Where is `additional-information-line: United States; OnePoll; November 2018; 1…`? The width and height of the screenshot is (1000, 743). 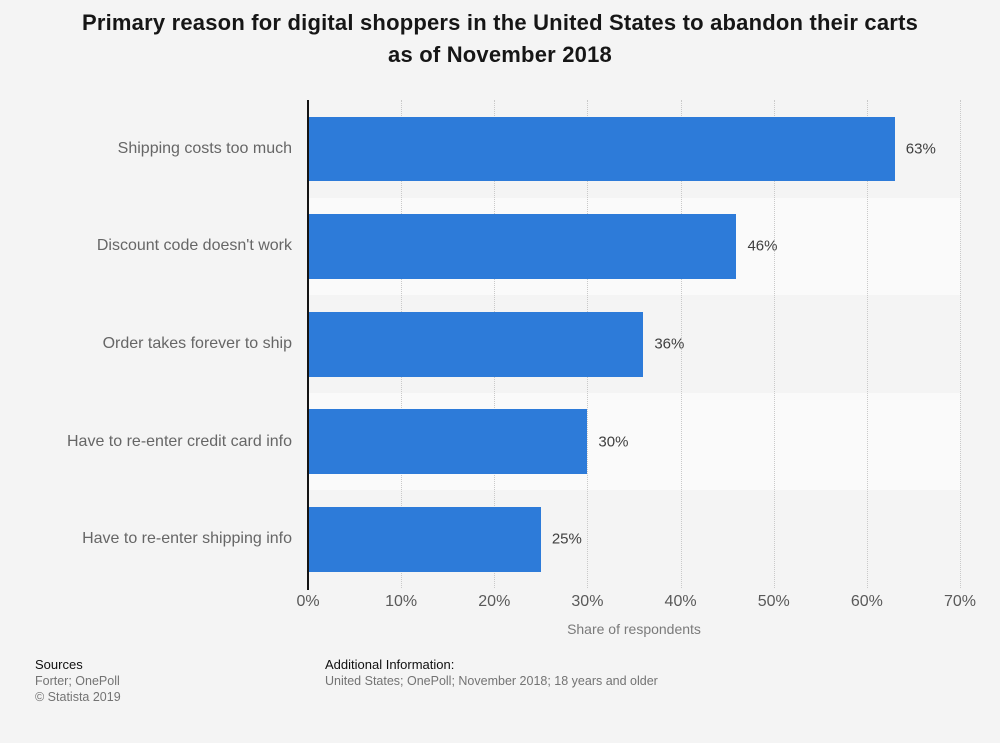 additional-information-line: United States; OnePoll; November 2018; 1… is located at coordinates (491, 681).